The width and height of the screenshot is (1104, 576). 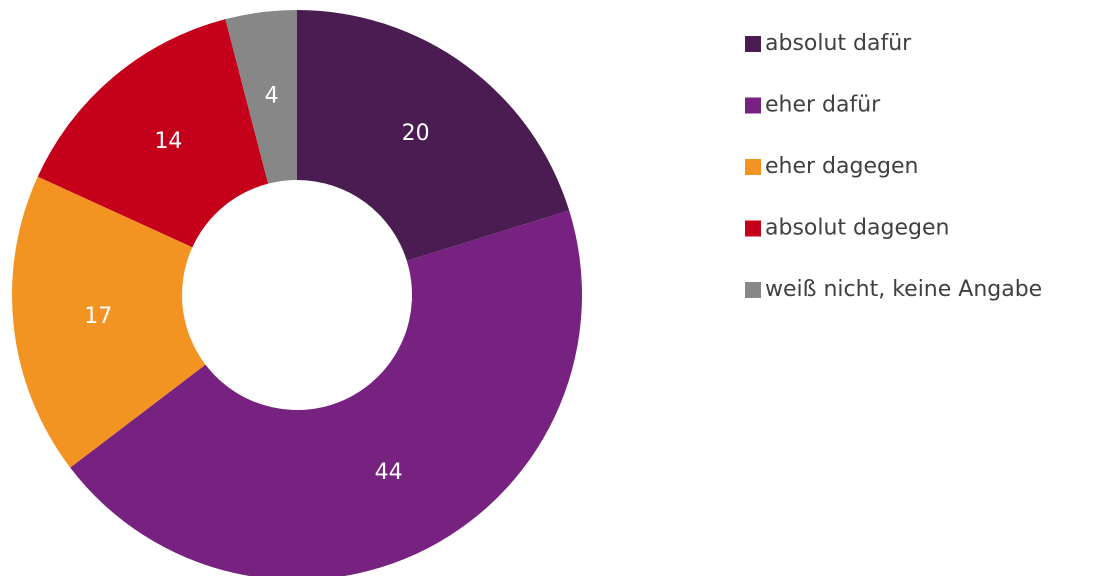 I want to click on data-label: 17, so click(x=98, y=316).